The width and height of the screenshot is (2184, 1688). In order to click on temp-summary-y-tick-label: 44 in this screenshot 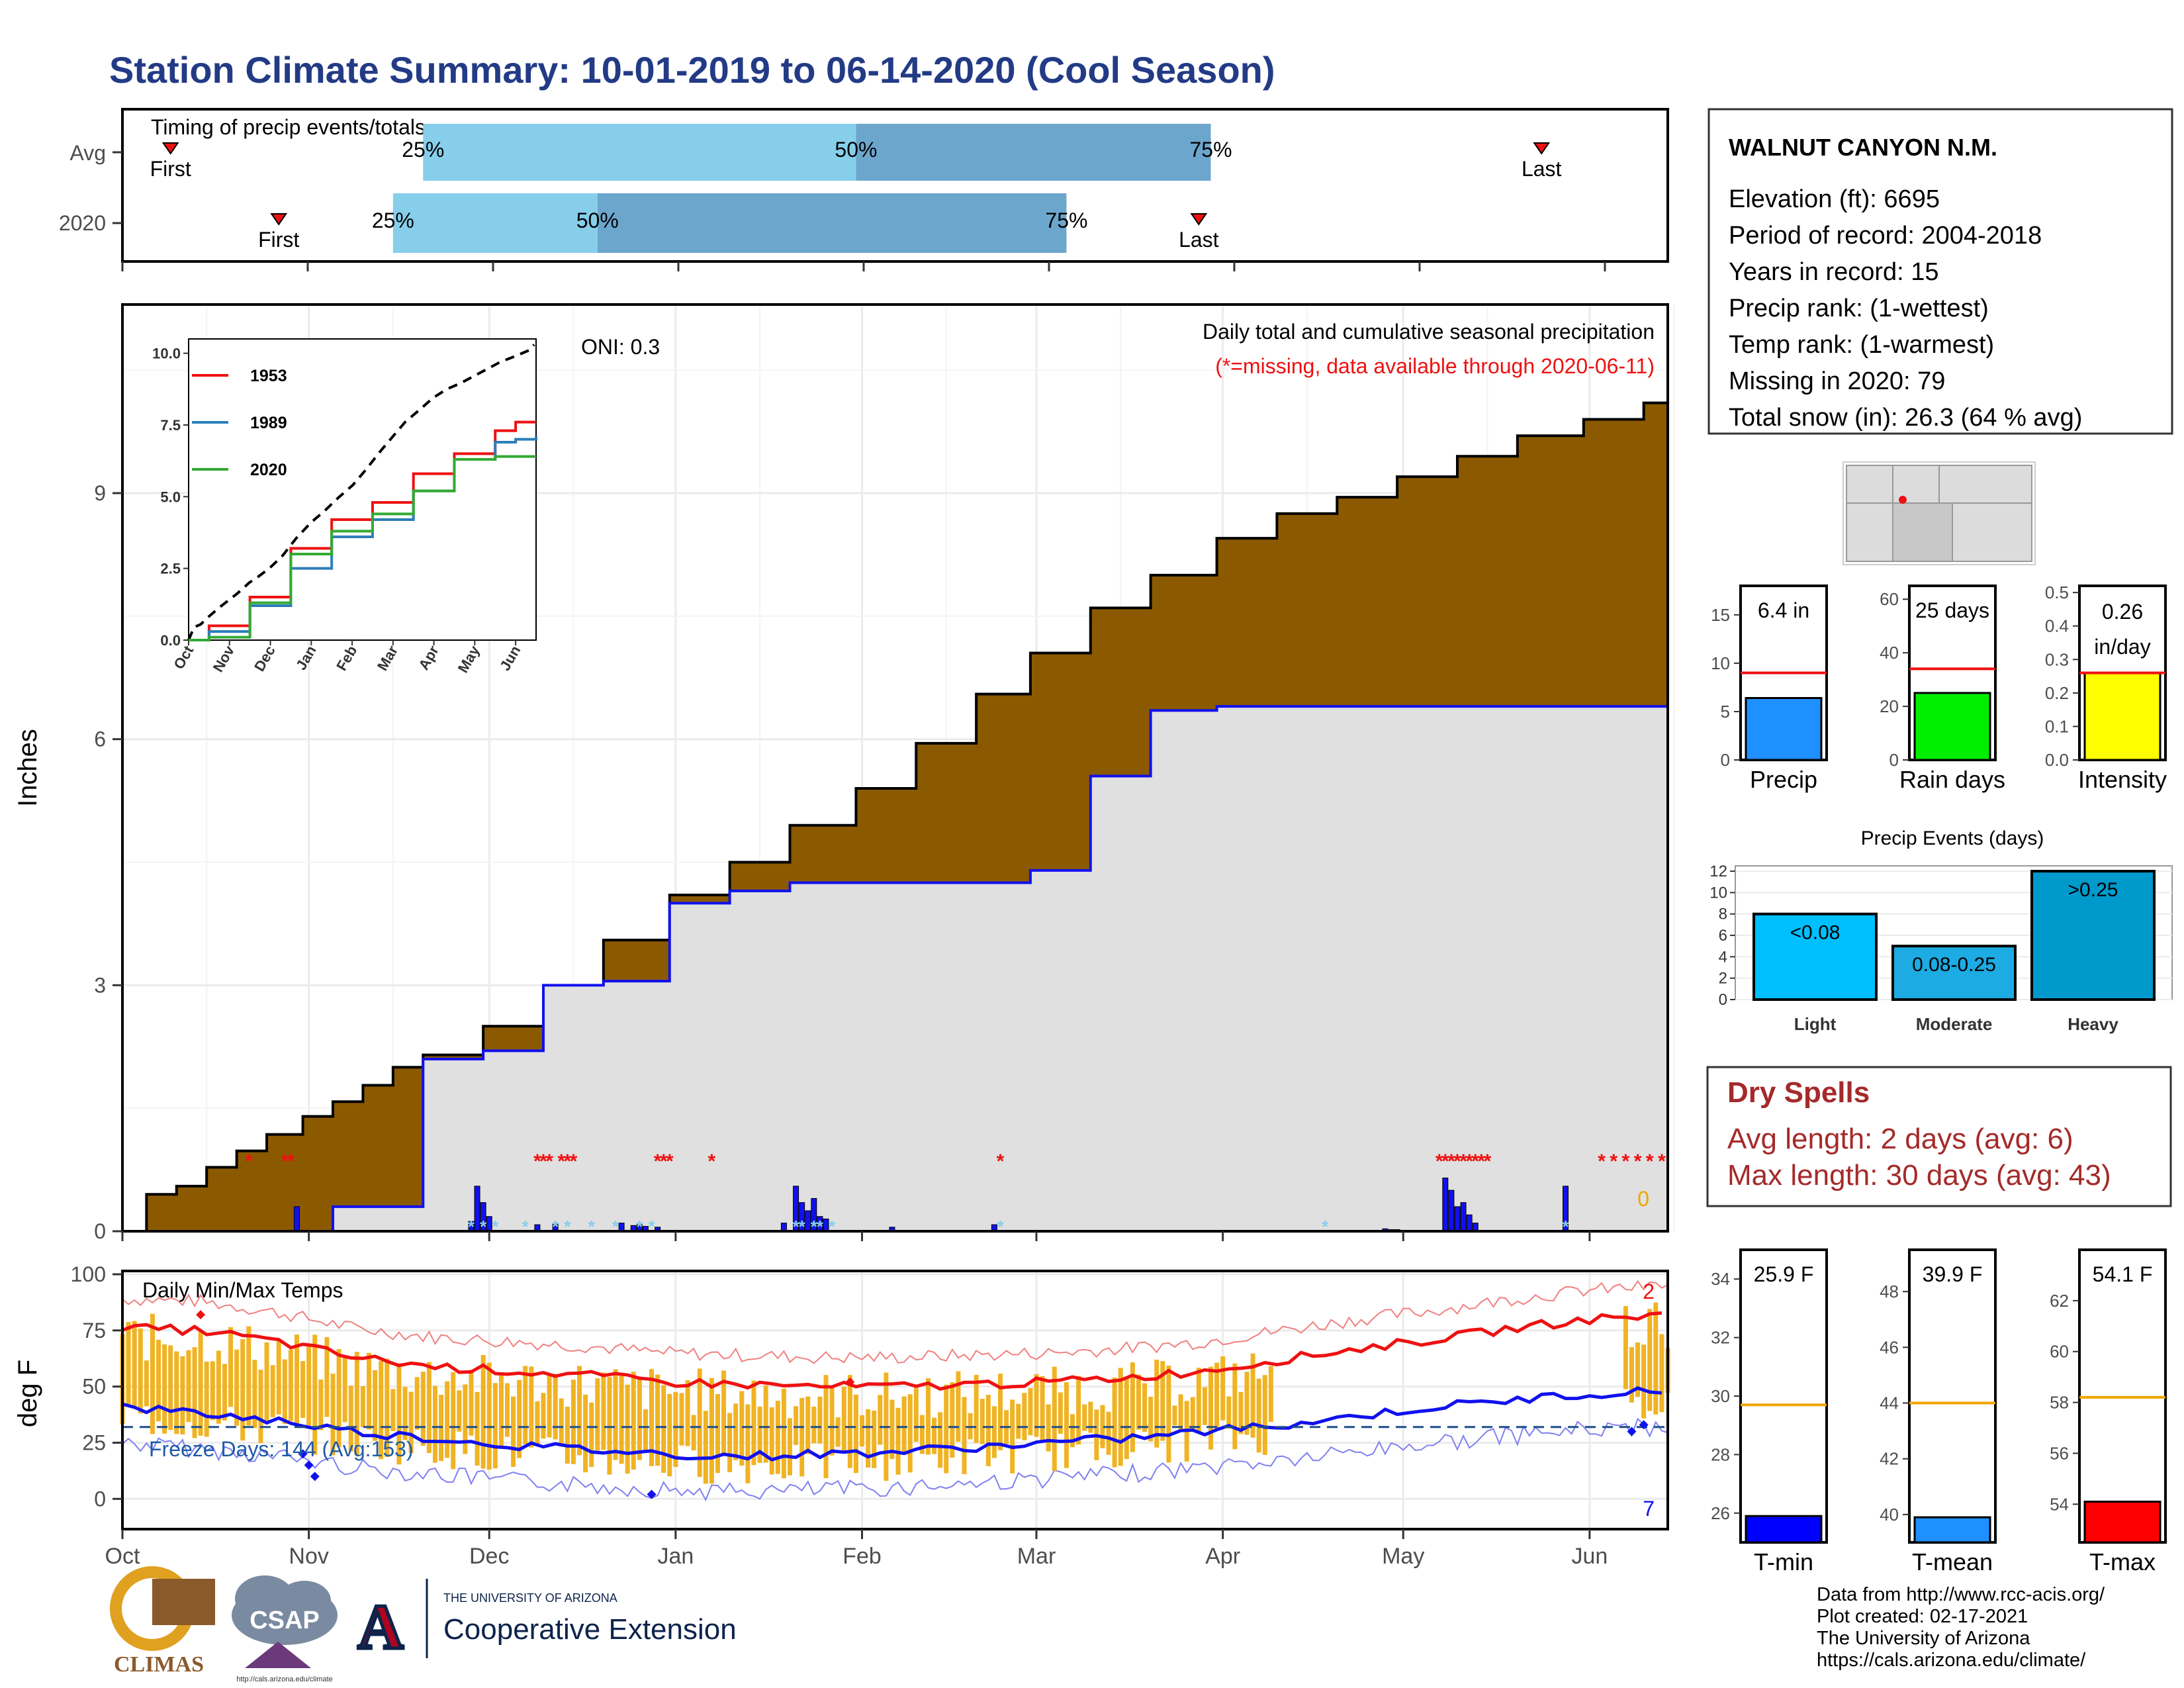, I will do `click(1889, 1403)`.